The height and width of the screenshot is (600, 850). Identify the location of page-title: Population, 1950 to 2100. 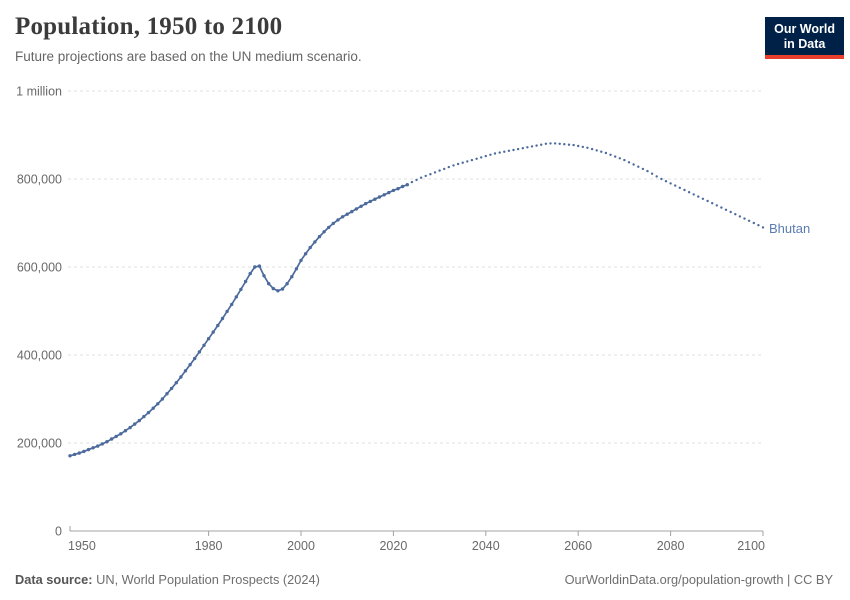
(149, 26).